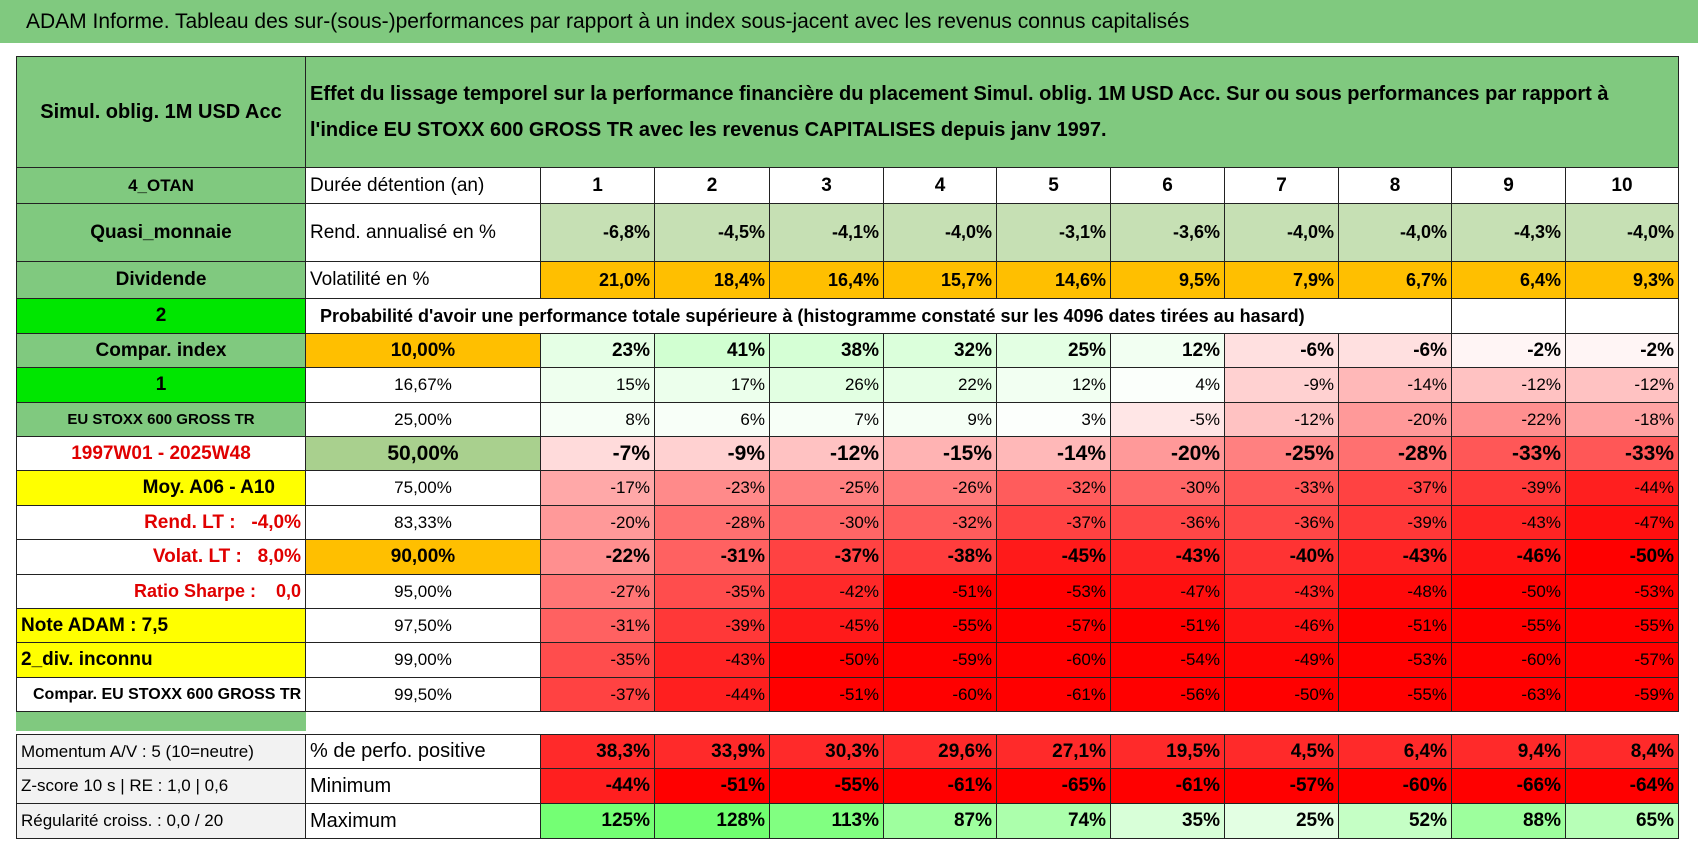 The height and width of the screenshot is (848, 1698). Describe the element at coordinates (1622, 821) in the screenshot. I see `value-cell: 65%` at that location.